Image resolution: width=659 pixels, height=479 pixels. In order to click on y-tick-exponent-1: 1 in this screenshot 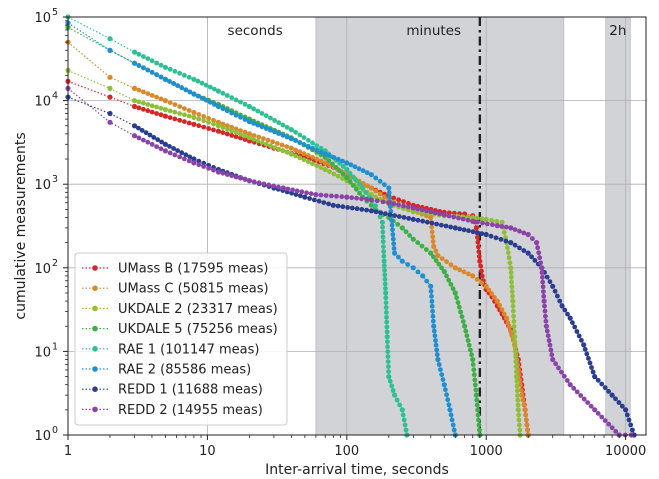, I will do `click(55, 346)`.